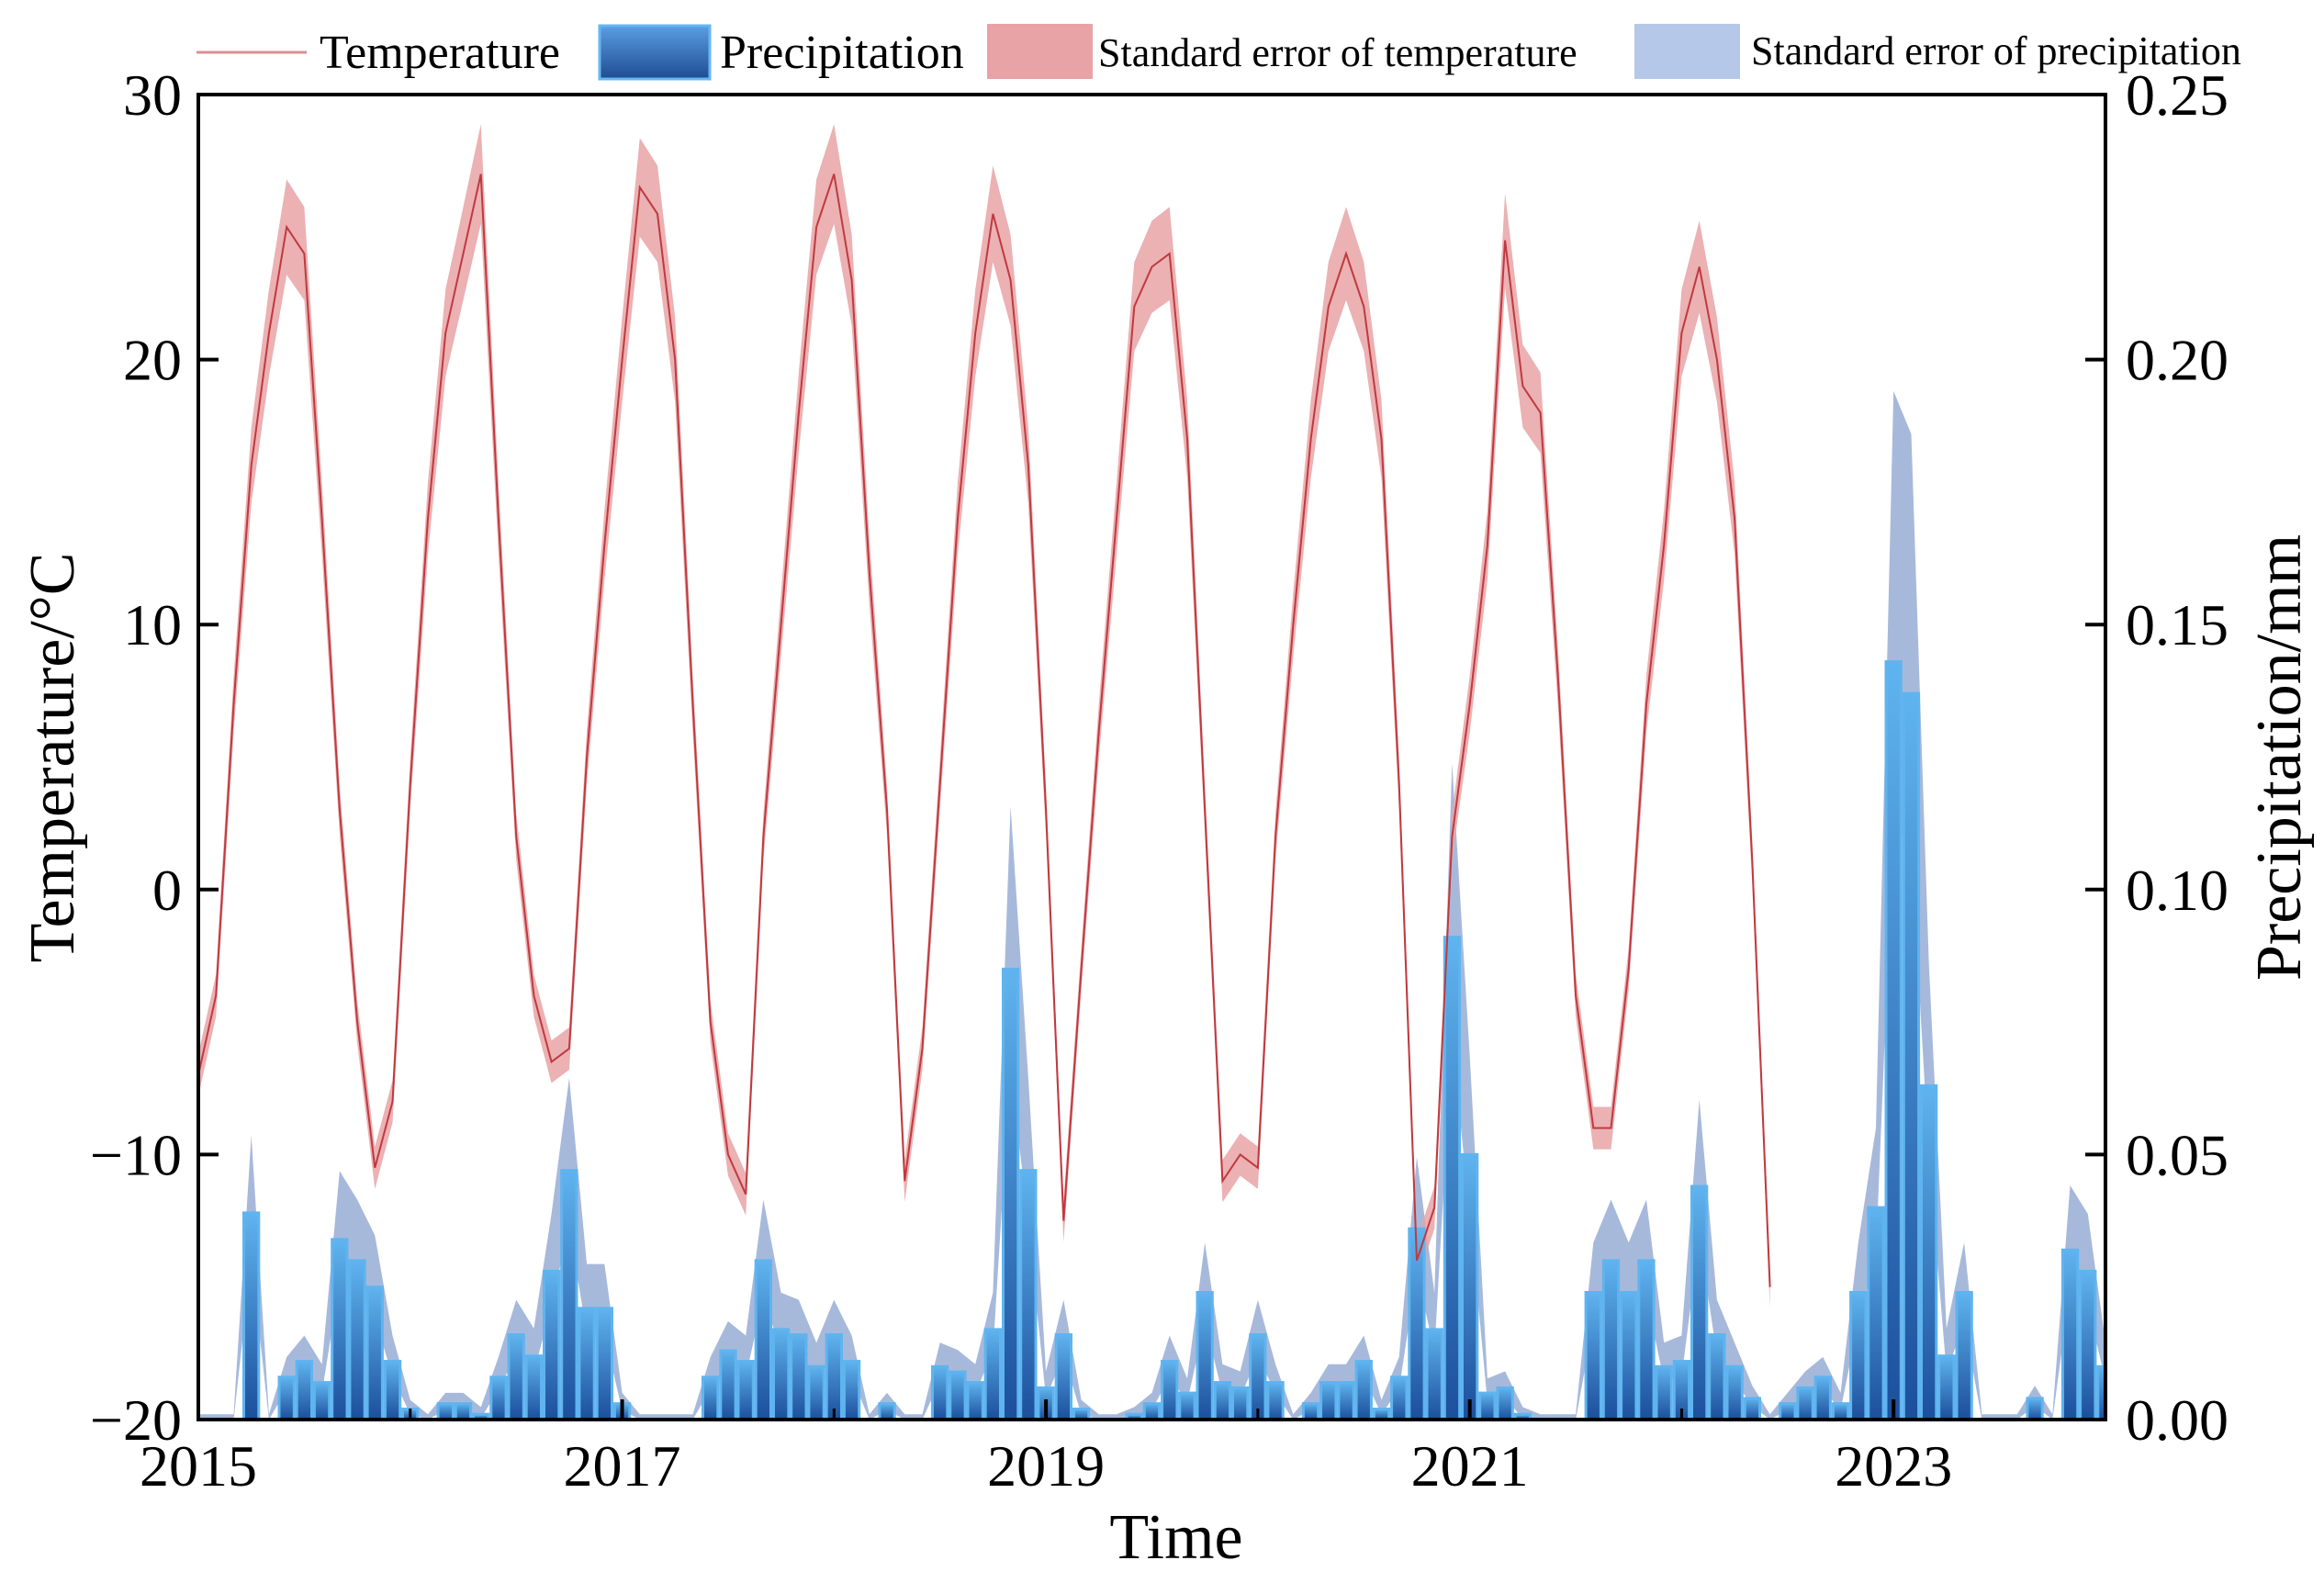  What do you see at coordinates (1040, 51) in the screenshot?
I see `legend-temp-se-swatch` at bounding box center [1040, 51].